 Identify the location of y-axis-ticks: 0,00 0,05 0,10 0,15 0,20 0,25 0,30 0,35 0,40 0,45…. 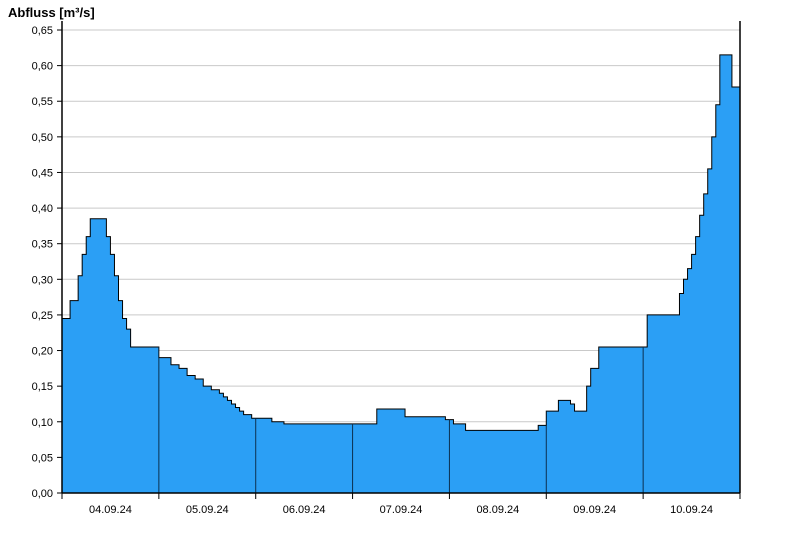
(47, 262).